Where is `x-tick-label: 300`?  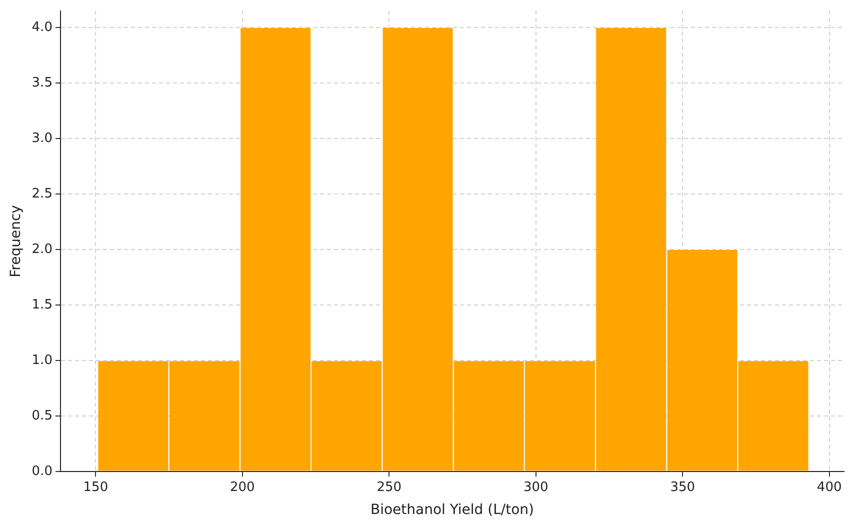 x-tick-label: 300 is located at coordinates (535, 487).